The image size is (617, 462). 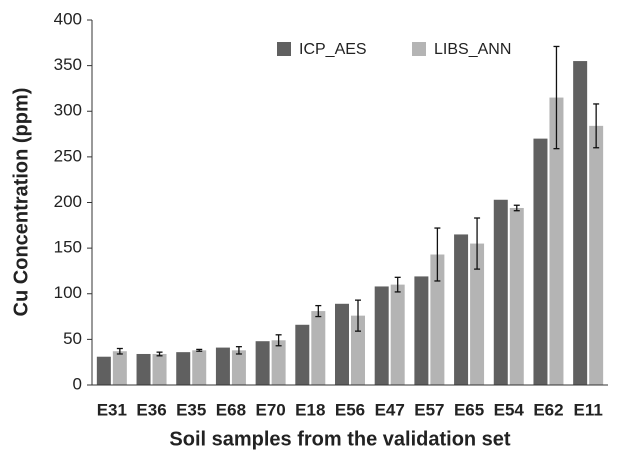 What do you see at coordinates (72, 338) in the screenshot?
I see `y-tick-label: 50` at bounding box center [72, 338].